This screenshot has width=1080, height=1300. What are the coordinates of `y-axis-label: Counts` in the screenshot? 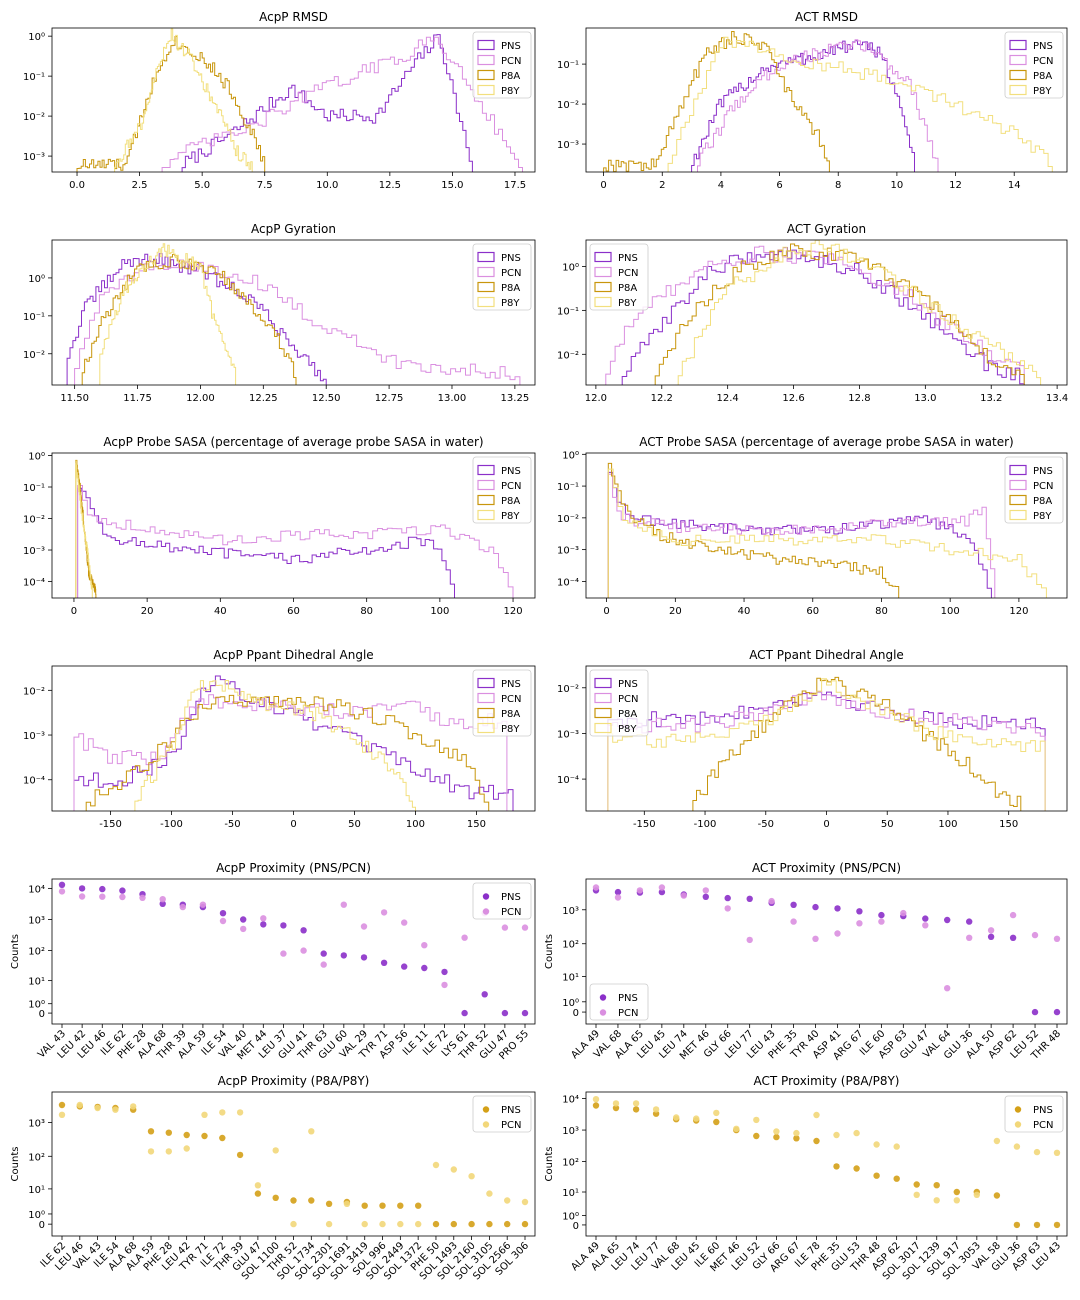 It's located at (549, 951).